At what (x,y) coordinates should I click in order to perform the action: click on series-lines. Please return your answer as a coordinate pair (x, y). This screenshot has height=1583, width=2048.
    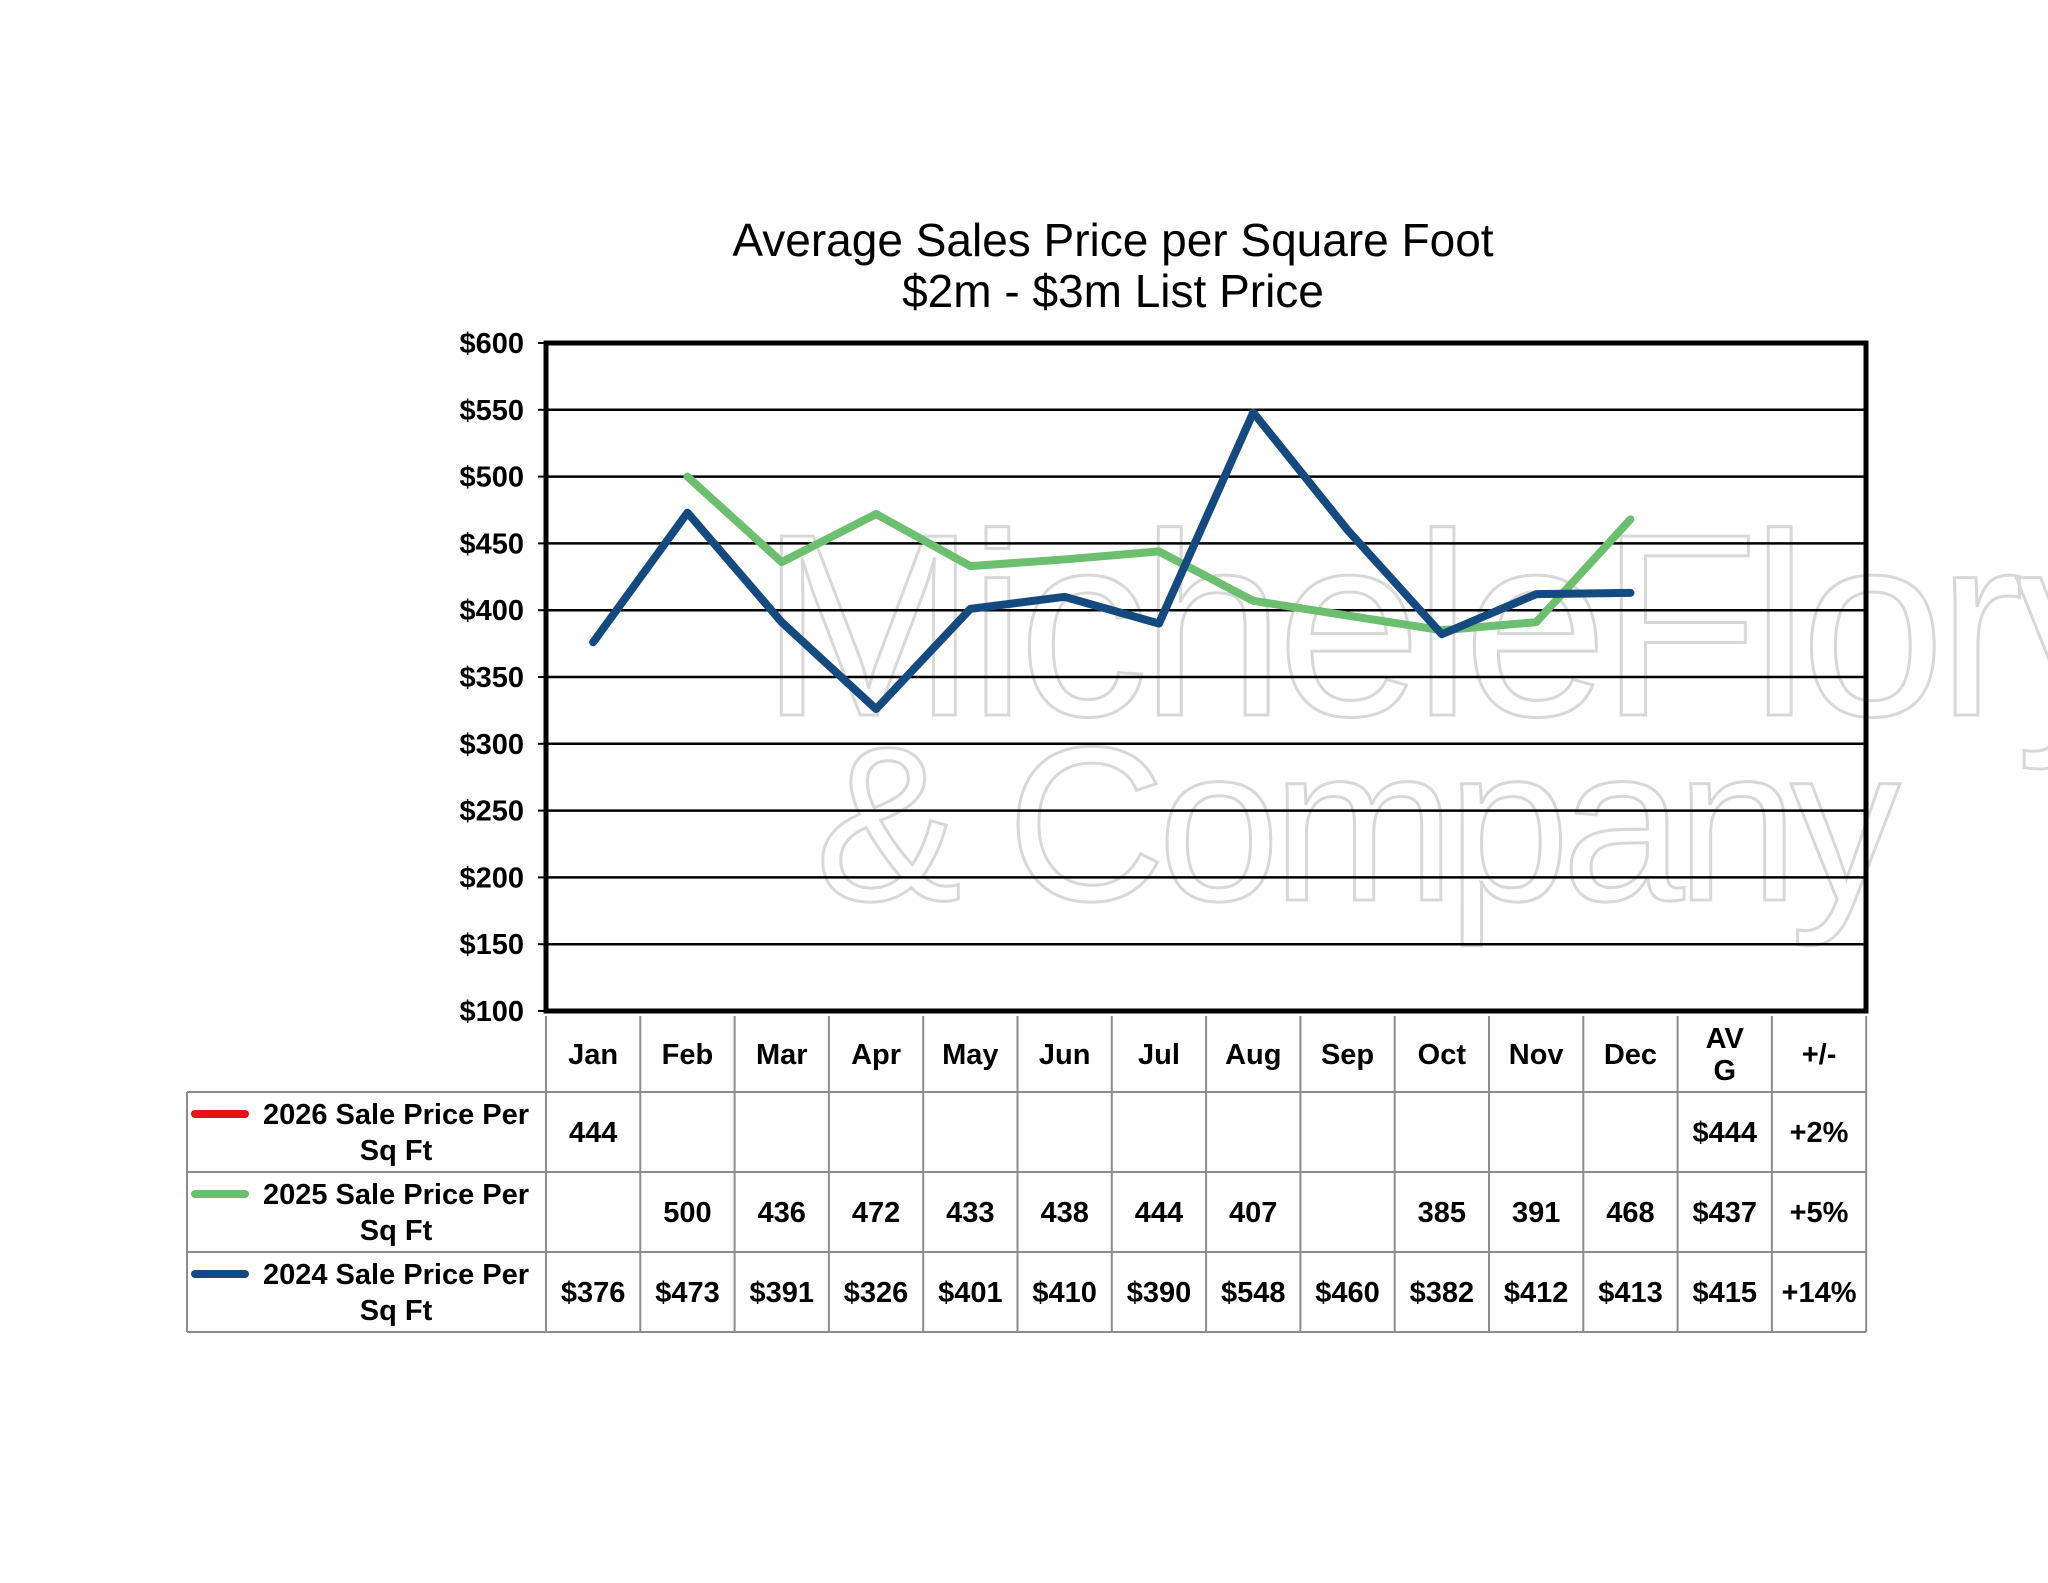
    Looking at the image, I should click on (1112, 561).